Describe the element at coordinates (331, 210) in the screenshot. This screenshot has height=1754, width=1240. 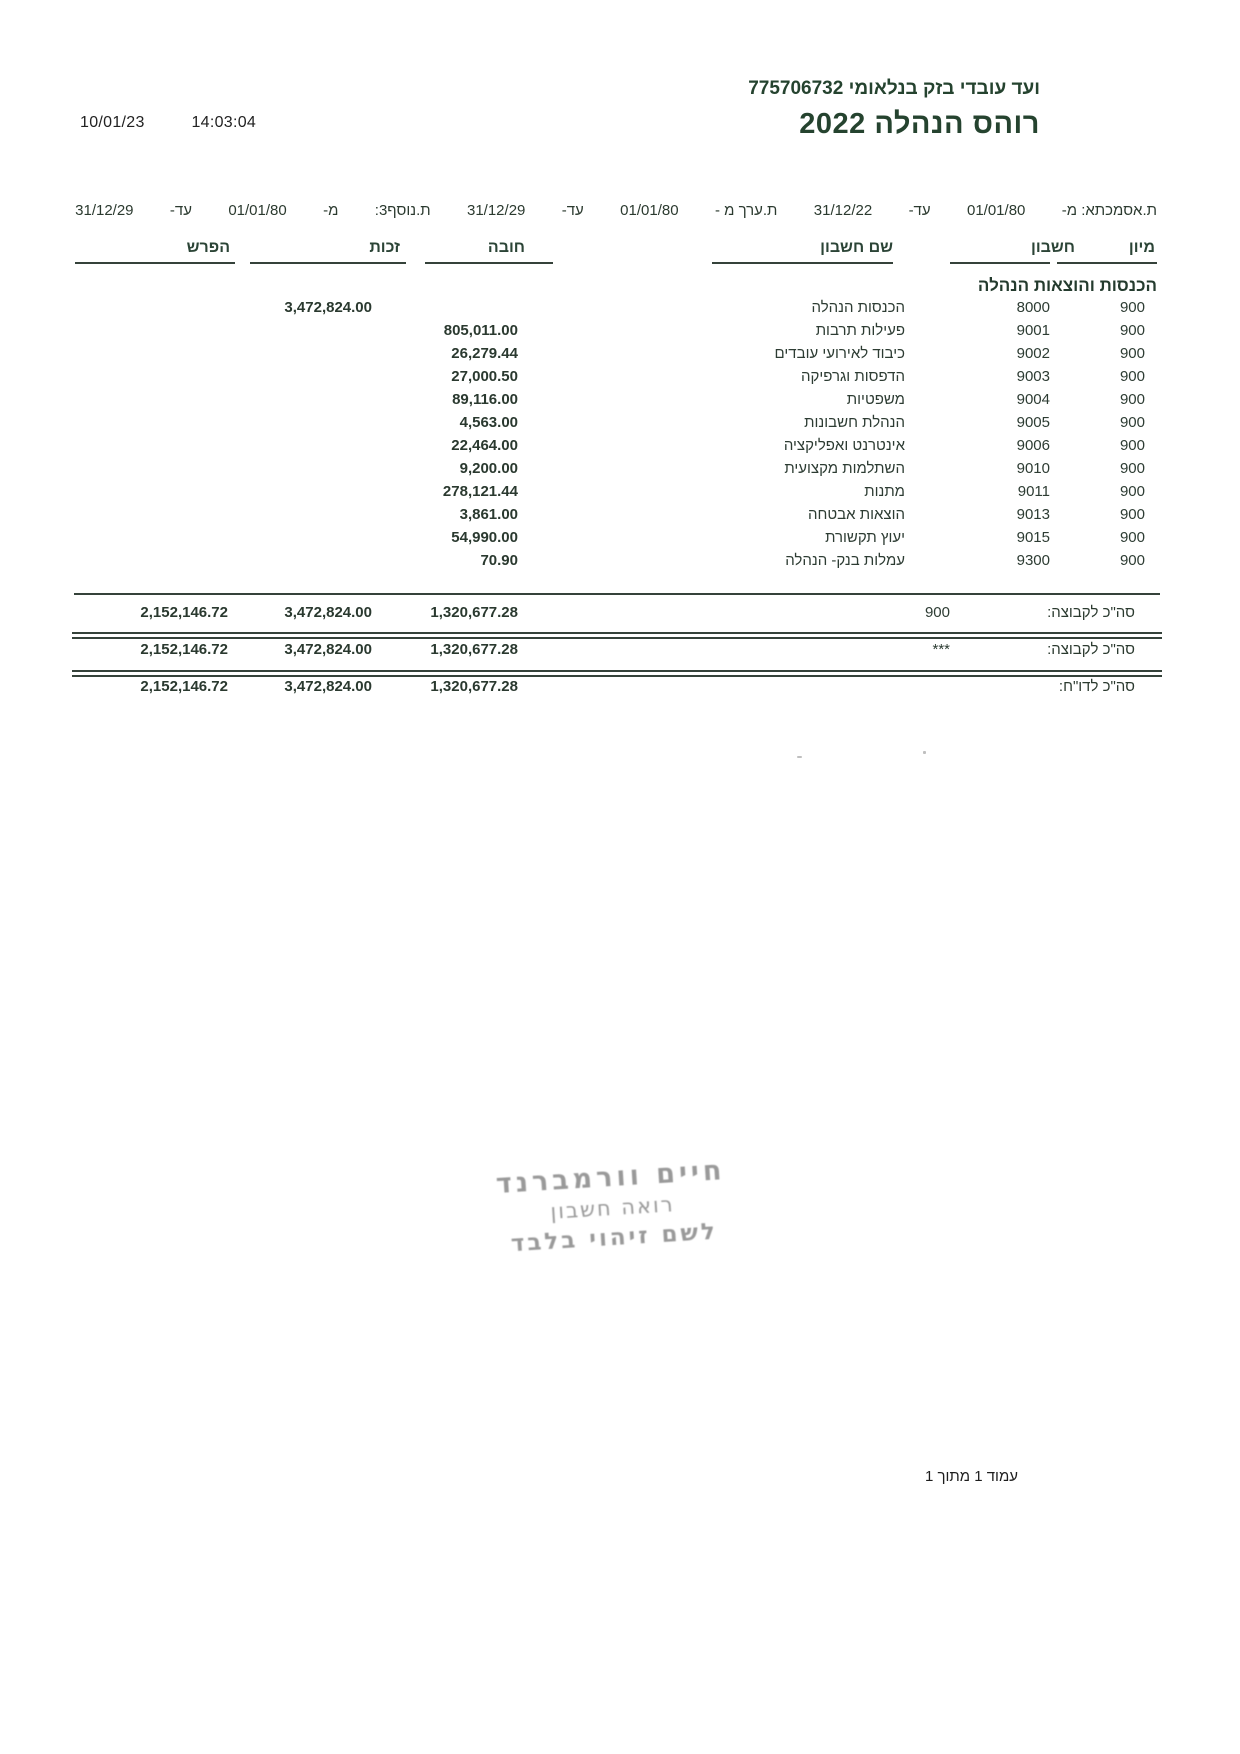
I see `filter-item: מ-` at that location.